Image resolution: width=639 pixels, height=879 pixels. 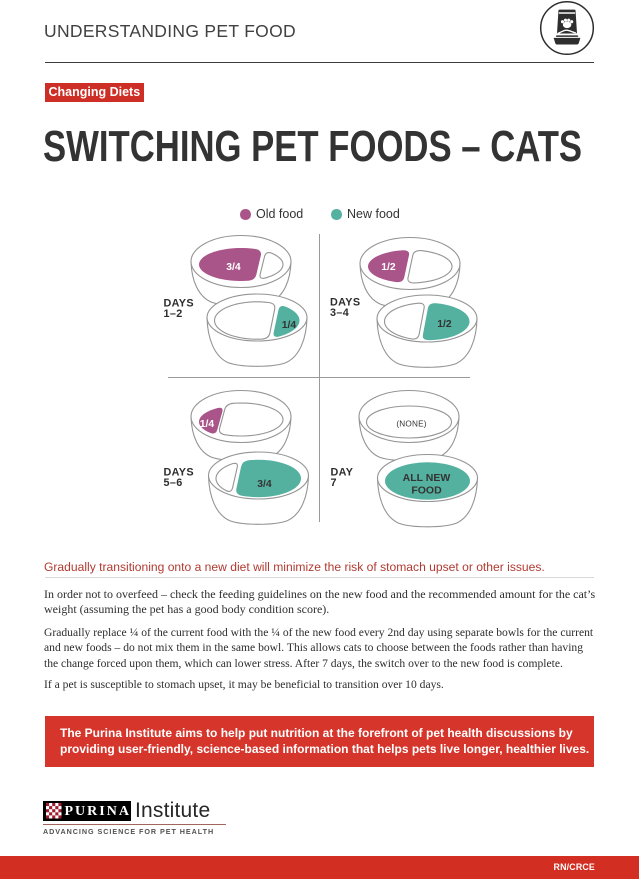 I want to click on svg-text: 5–6, so click(x=173, y=483).